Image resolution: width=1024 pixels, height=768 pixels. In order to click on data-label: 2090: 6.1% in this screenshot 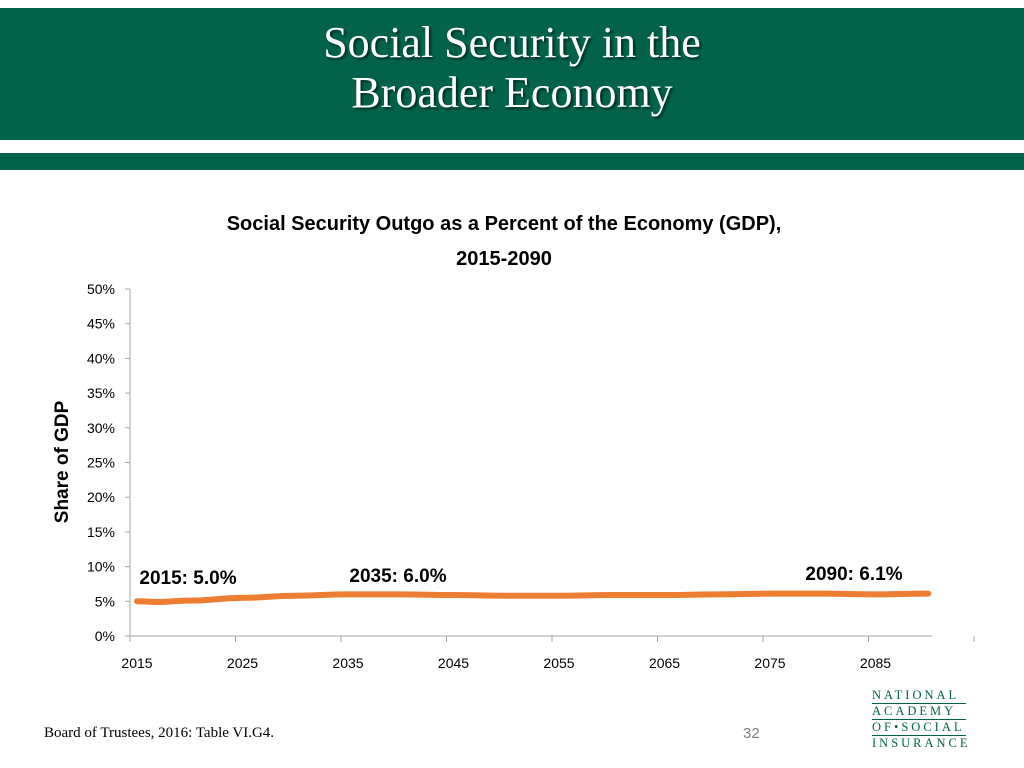, I will do `click(853, 574)`.